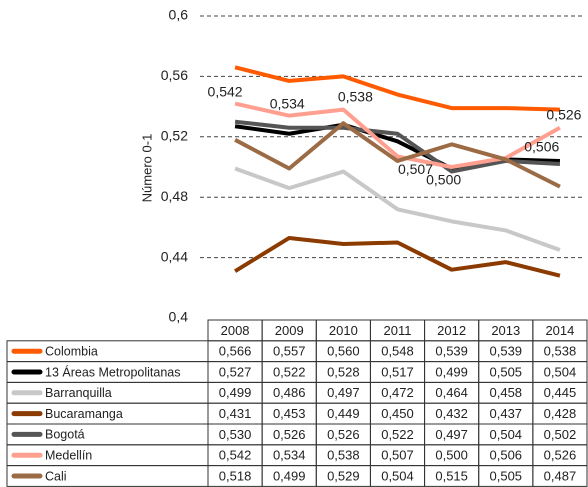 This screenshot has height=487, width=588. What do you see at coordinates (225, 91) in the screenshot?
I see `data-label: 0,542` at bounding box center [225, 91].